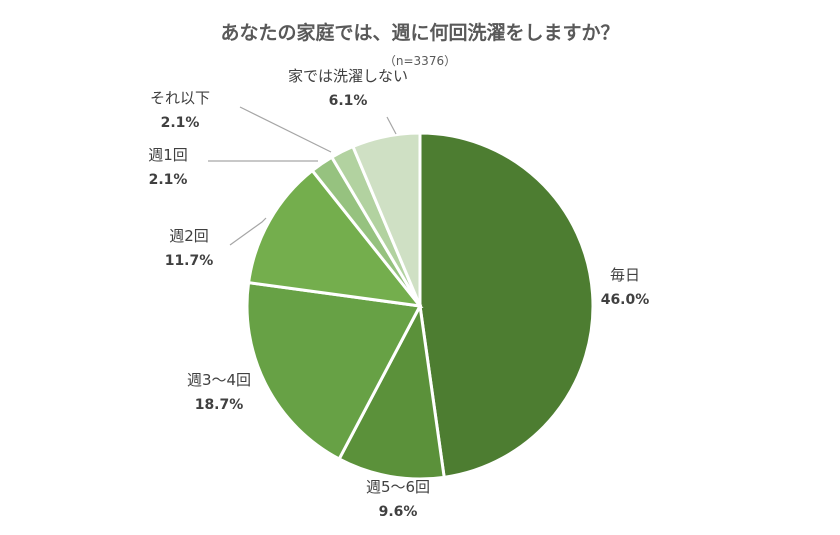 The width and height of the screenshot is (840, 535). I want to click on leader-lines, so click(302, 176).